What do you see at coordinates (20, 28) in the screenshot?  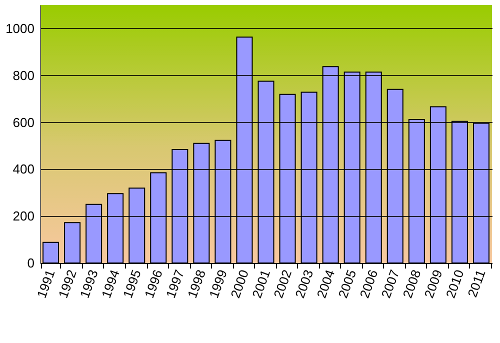 I see `y-tick-label: 1000` at bounding box center [20, 28].